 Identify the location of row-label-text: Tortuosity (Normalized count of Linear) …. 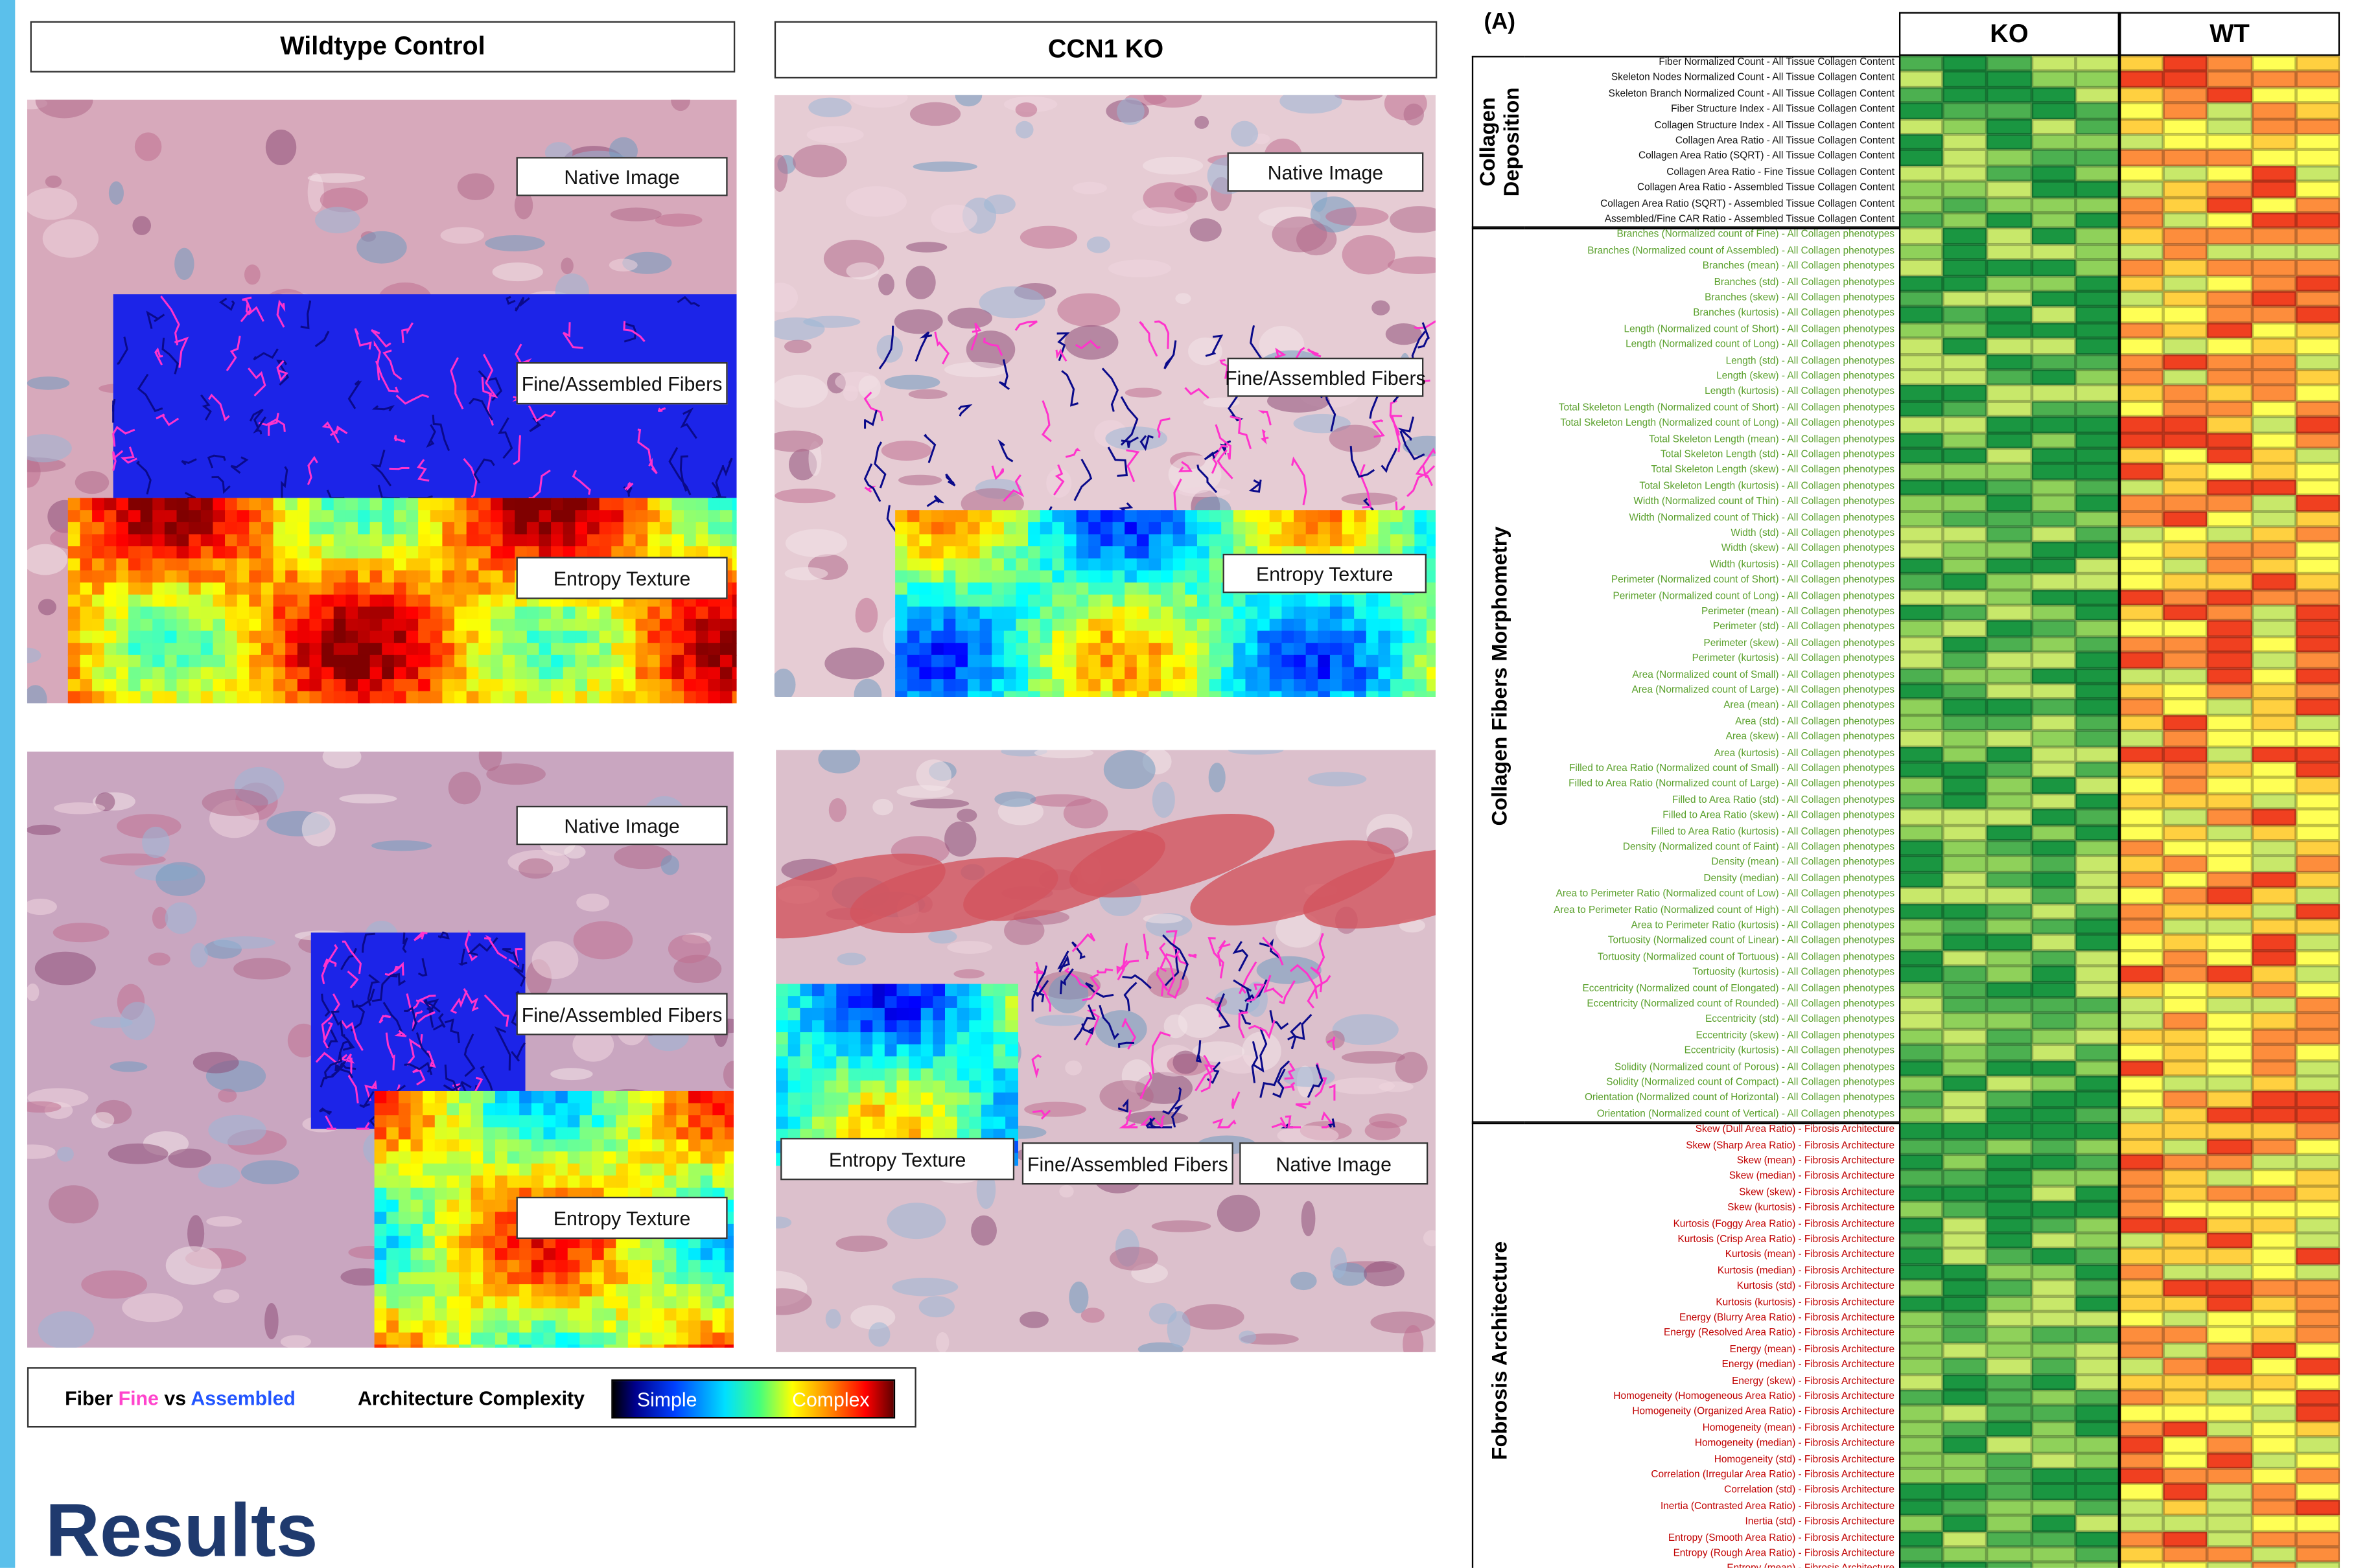
(1751, 943).